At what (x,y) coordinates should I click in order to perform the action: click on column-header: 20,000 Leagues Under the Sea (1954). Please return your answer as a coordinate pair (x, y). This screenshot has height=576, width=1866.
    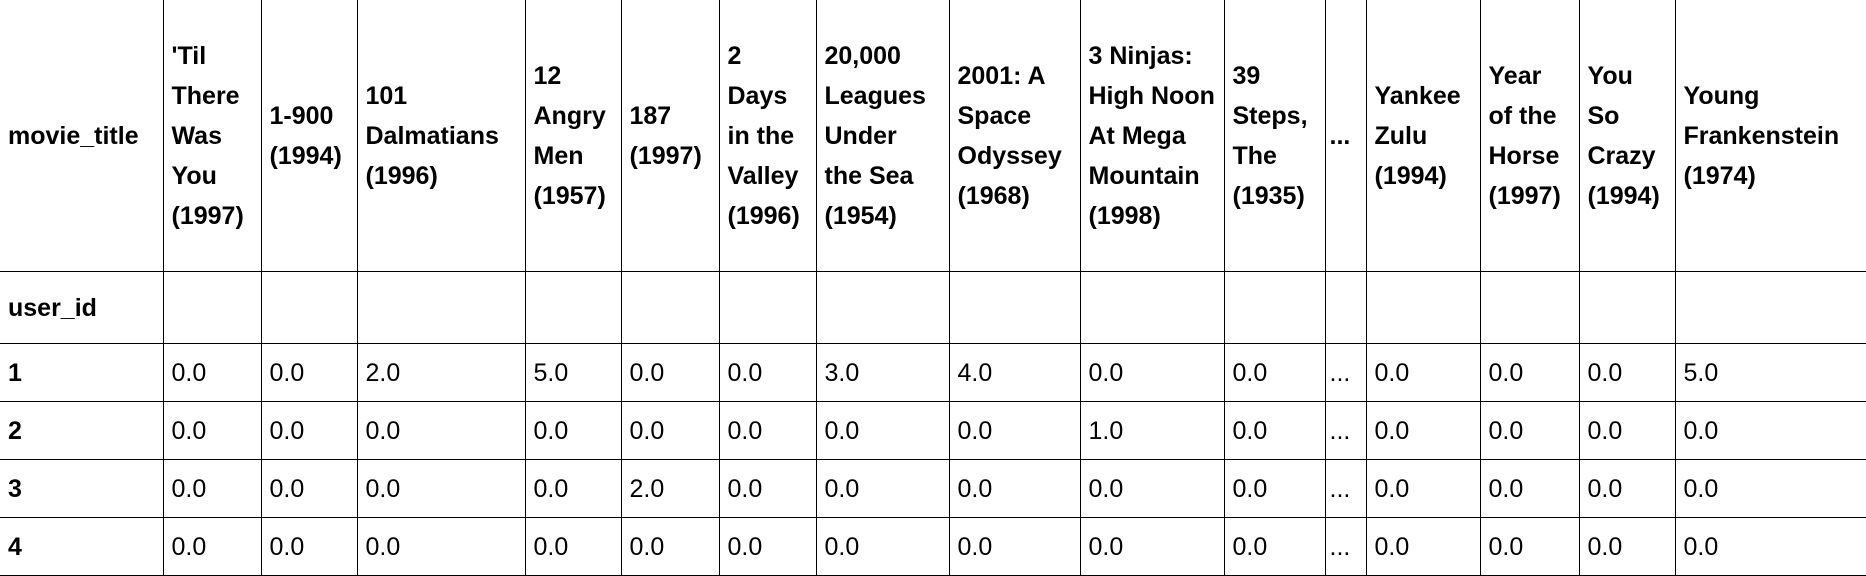
    Looking at the image, I should click on (882, 136).